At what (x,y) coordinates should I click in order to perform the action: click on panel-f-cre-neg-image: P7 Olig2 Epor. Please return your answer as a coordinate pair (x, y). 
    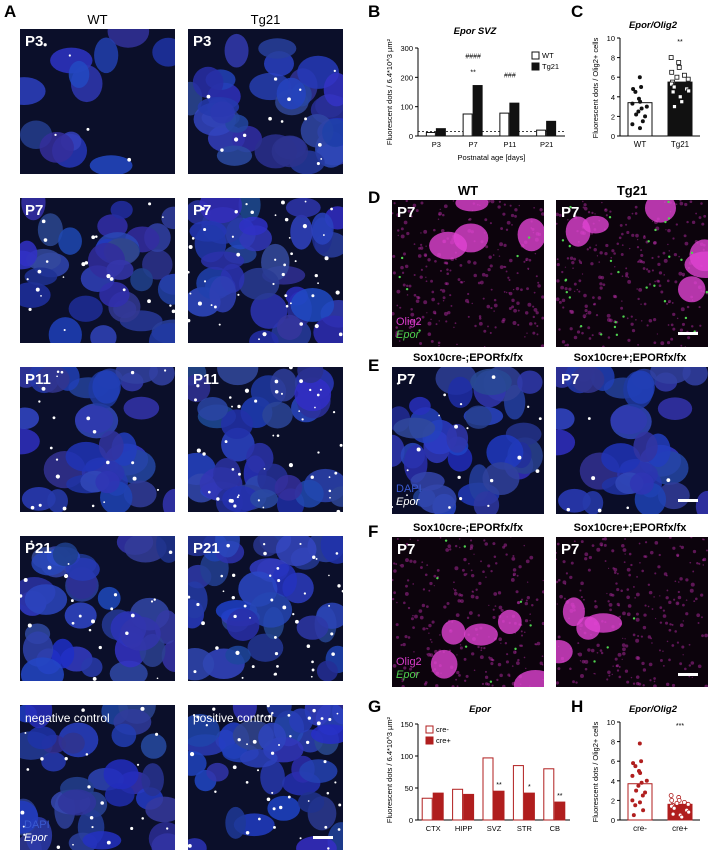
    Looking at the image, I should click on (468, 612).